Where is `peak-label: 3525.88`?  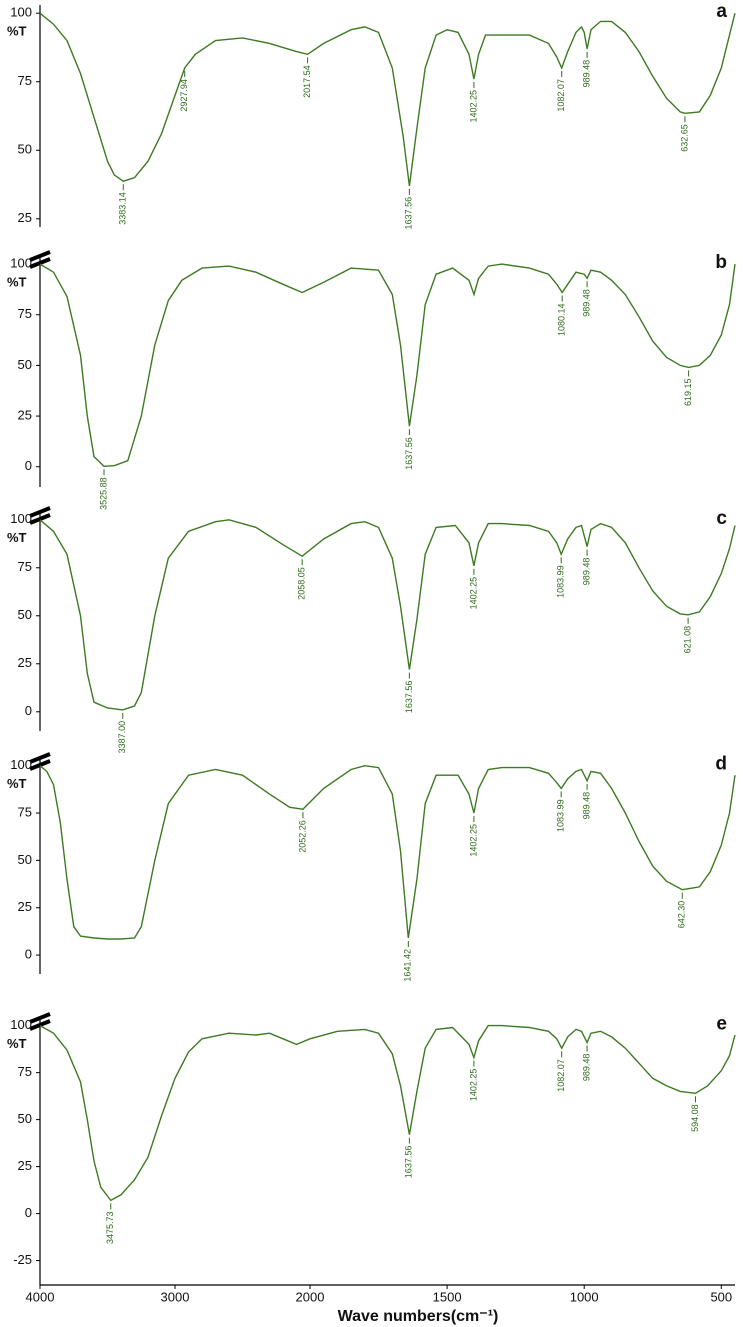
peak-label: 3525.88 is located at coordinates (103, 493).